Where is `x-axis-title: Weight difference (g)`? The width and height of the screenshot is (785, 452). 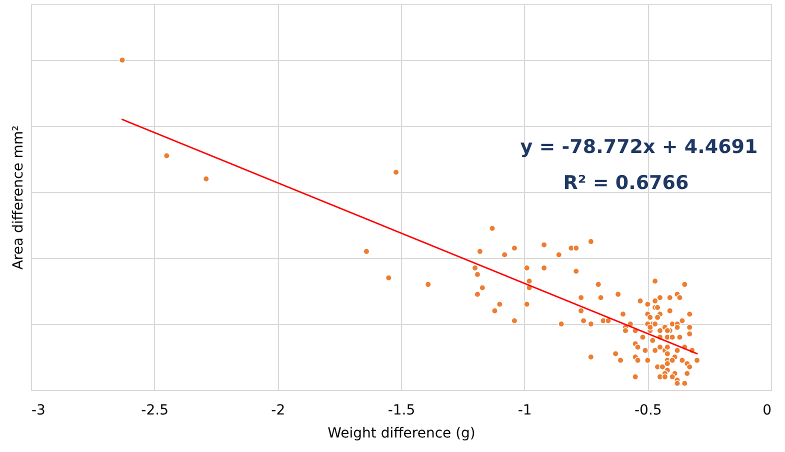 x-axis-title: Weight difference (g) is located at coordinates (402, 434).